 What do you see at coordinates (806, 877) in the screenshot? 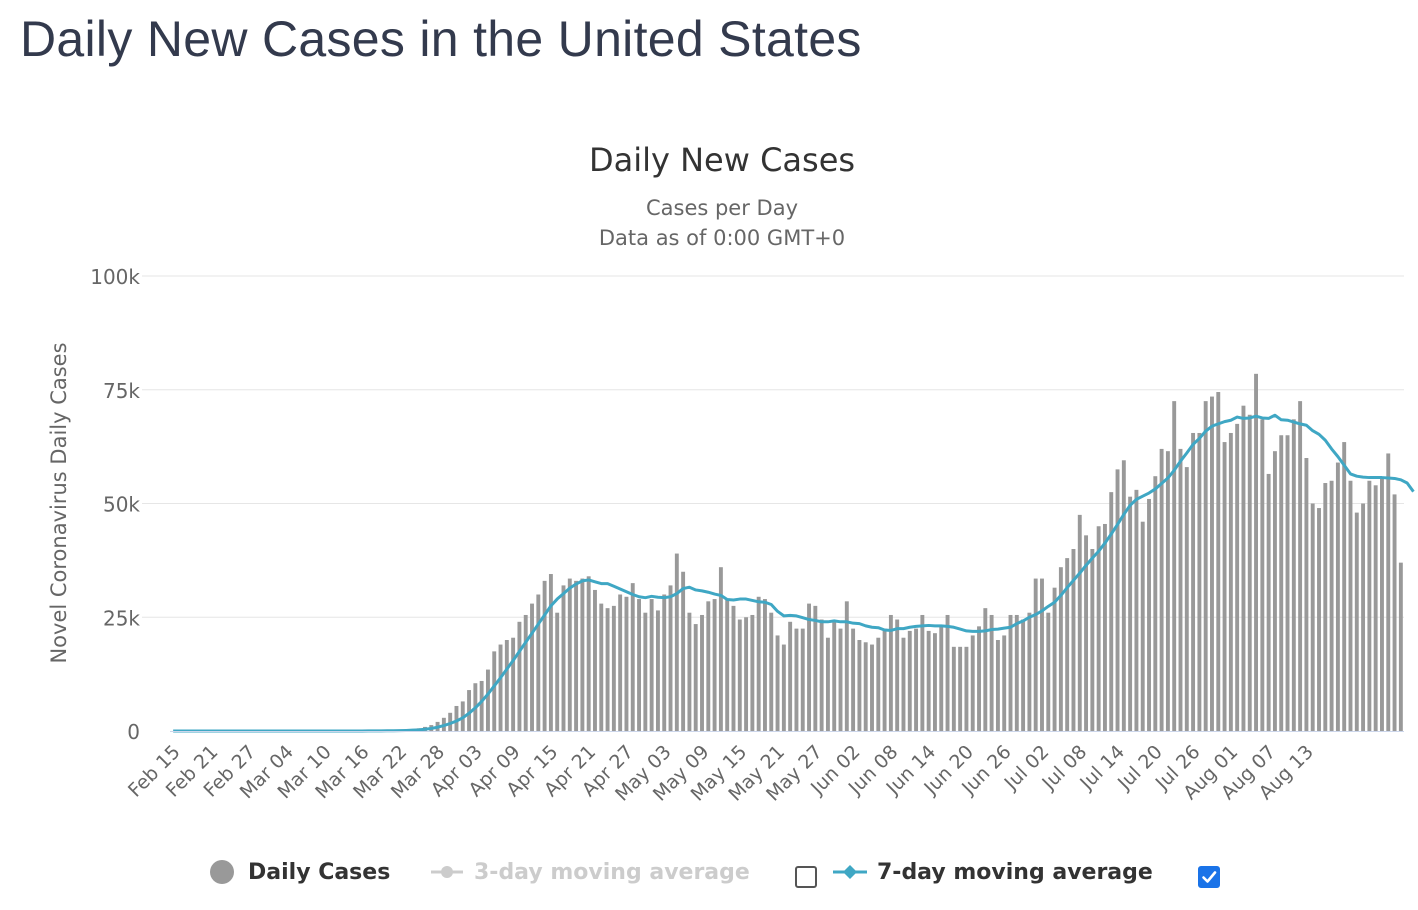
I see `checkbox-3-day-average` at bounding box center [806, 877].